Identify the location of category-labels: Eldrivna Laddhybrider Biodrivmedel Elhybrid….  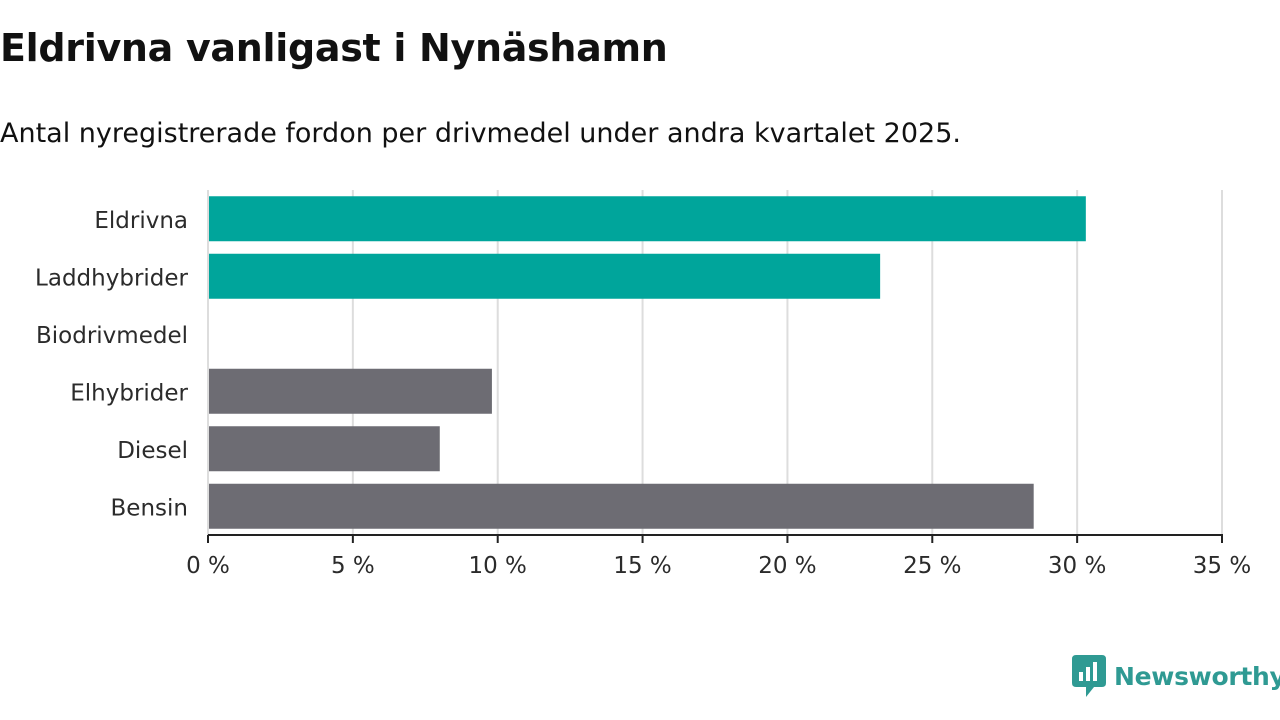
(111, 365).